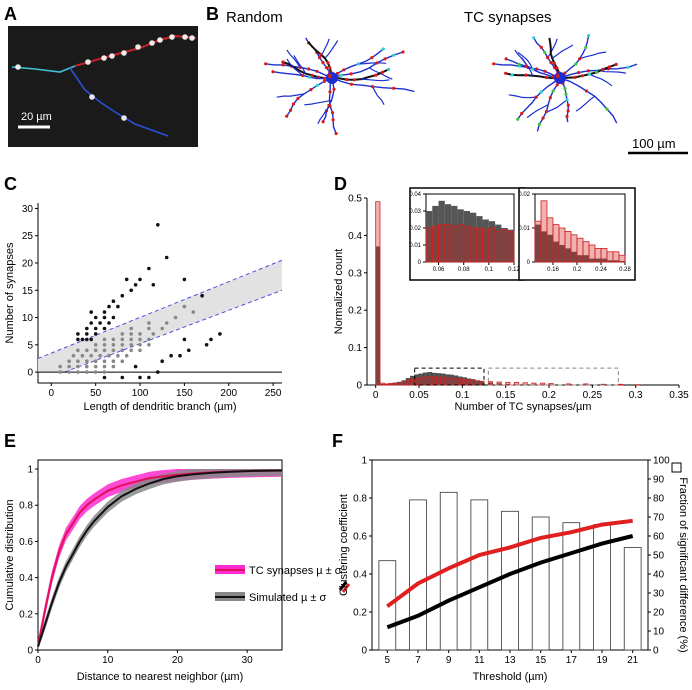 The width and height of the screenshot is (692, 690). What do you see at coordinates (415, 195) in the screenshot?
I see `y-tick-label: 0.04` at bounding box center [415, 195].